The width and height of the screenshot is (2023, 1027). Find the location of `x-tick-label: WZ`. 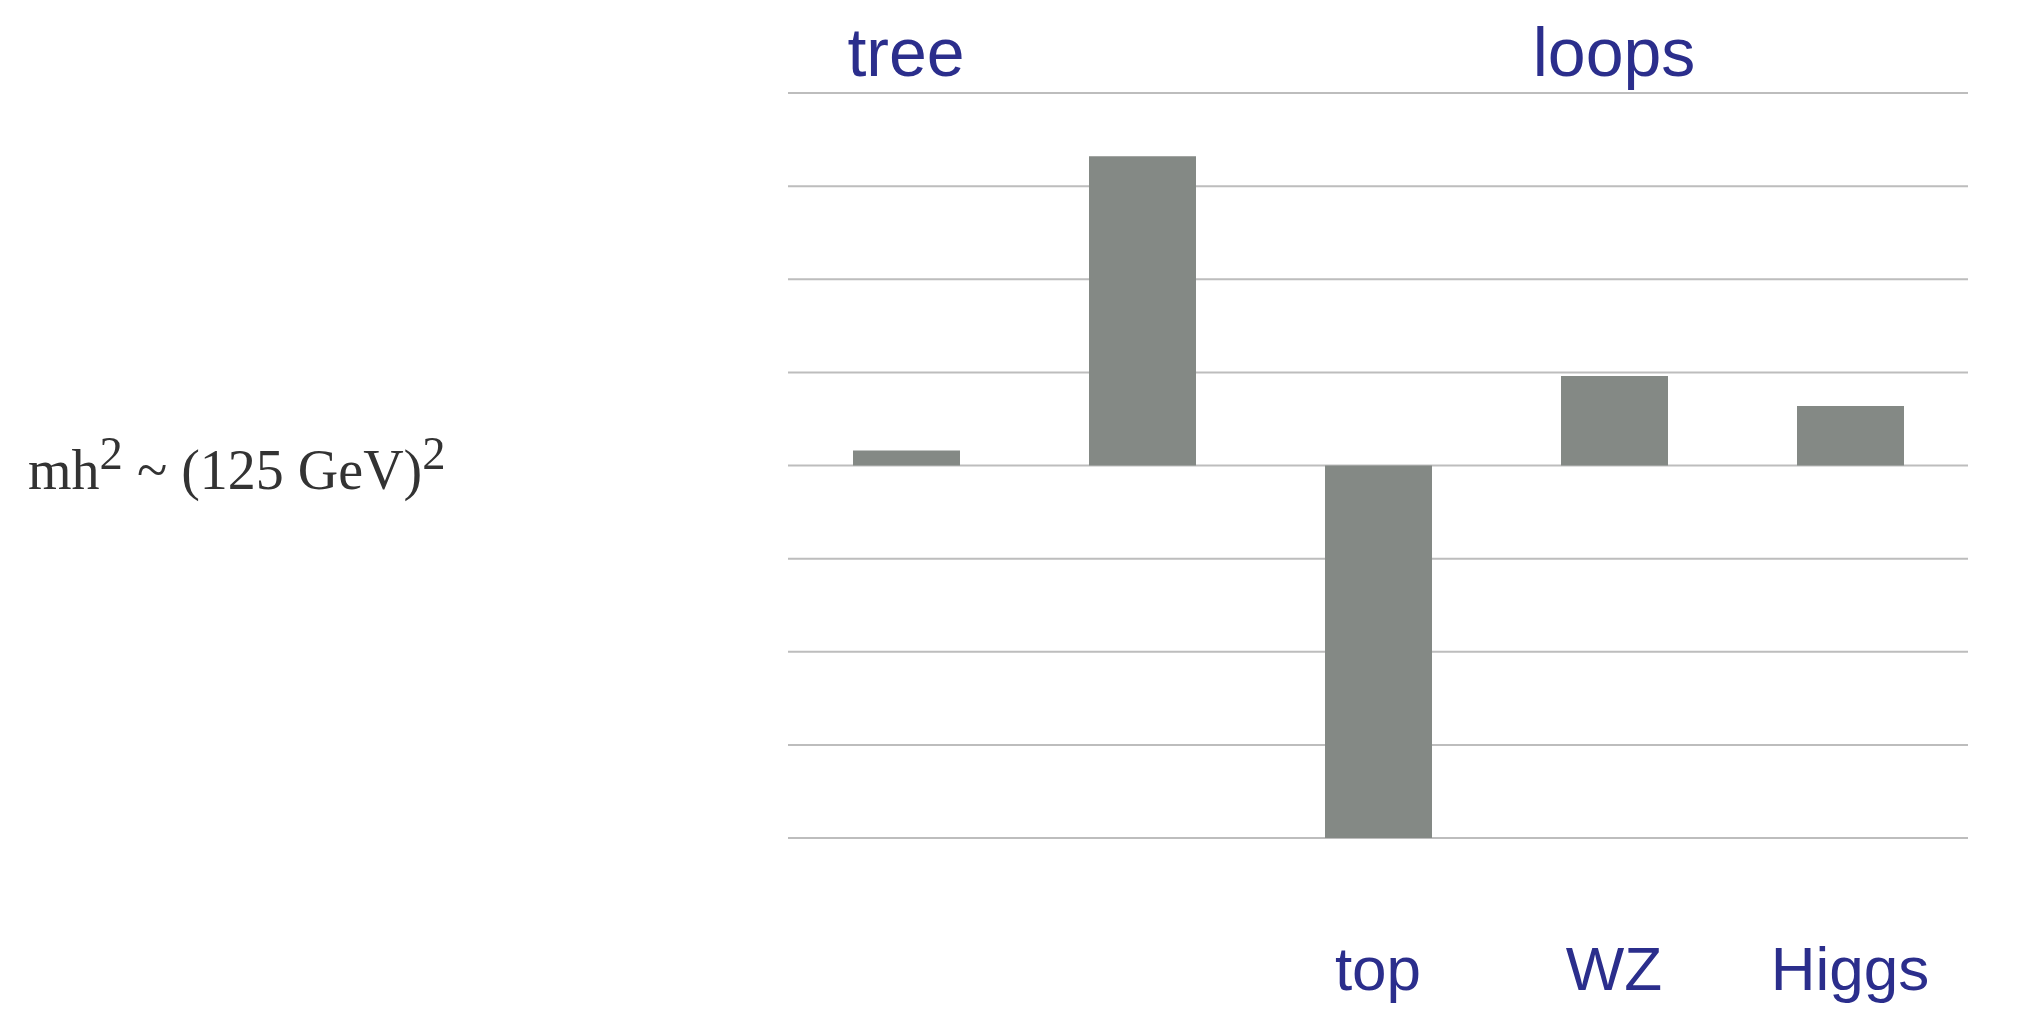

x-tick-label: WZ is located at coordinates (1614, 969).